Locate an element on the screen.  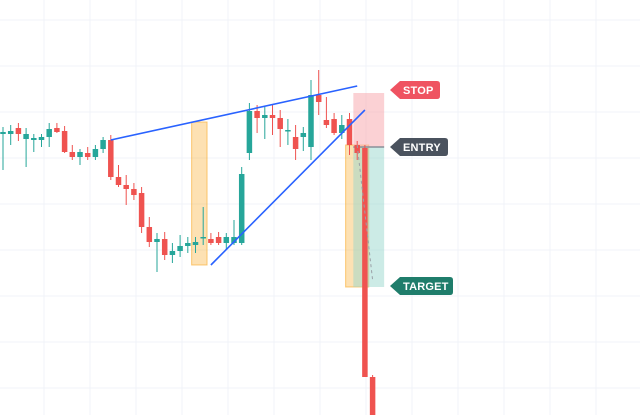
stop-tag-shape is located at coordinates (415, 90).